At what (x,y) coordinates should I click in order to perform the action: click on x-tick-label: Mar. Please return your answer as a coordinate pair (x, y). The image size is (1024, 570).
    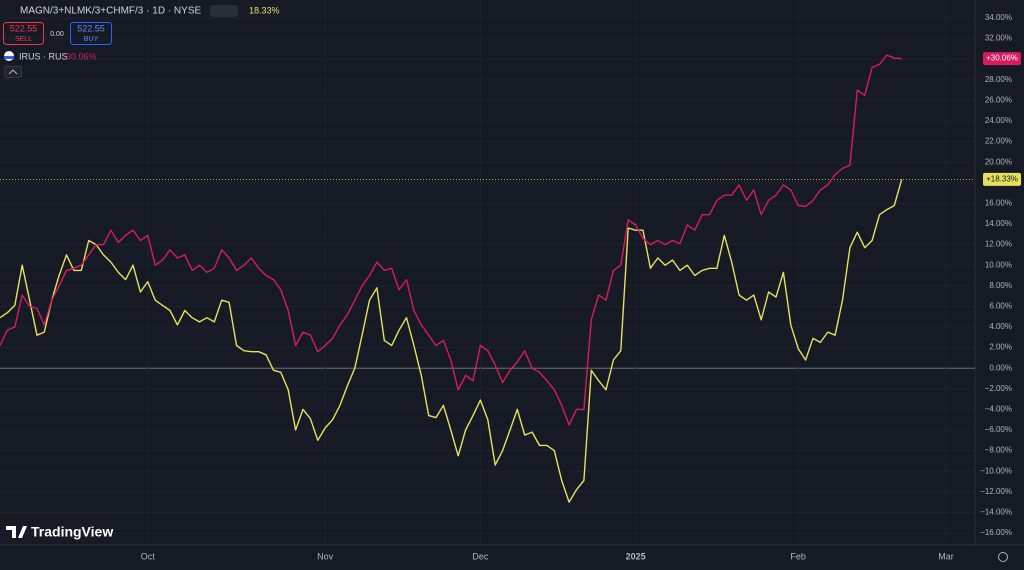
    Looking at the image, I should click on (946, 556).